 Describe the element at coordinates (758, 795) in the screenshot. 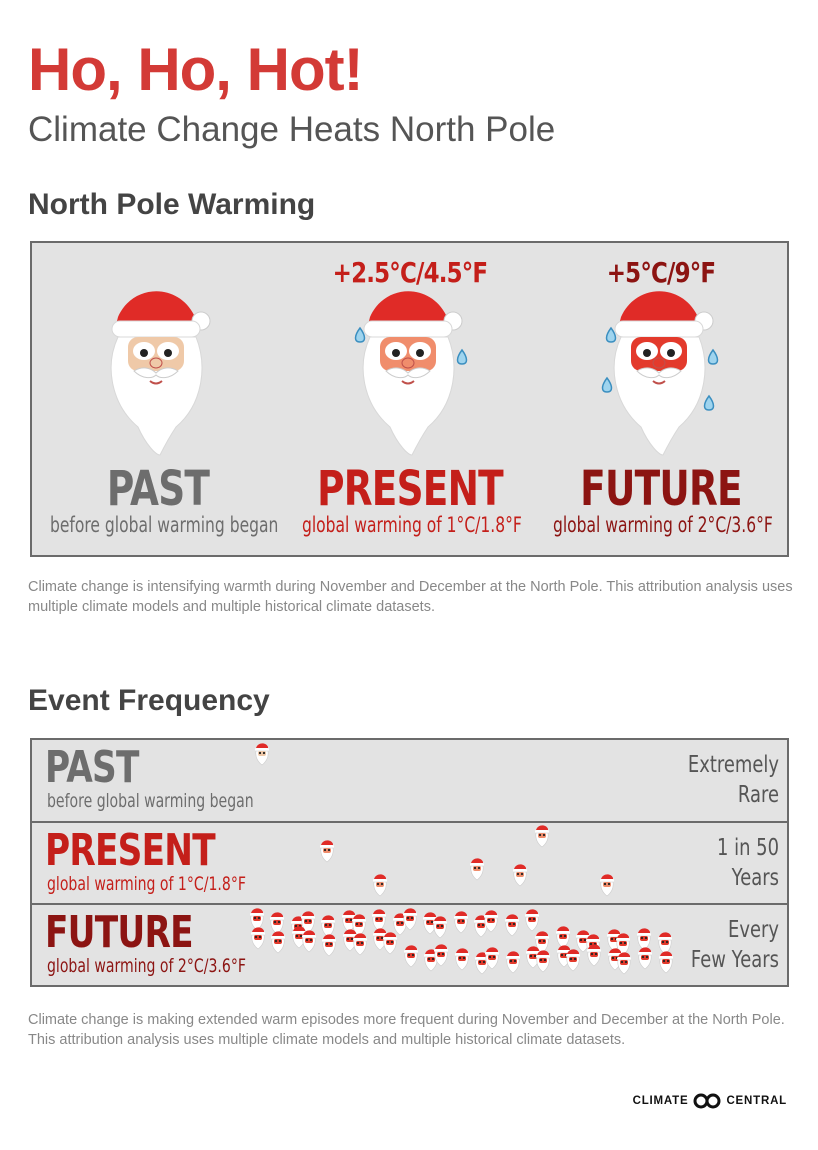

I see `frequency-line: Rare` at that location.